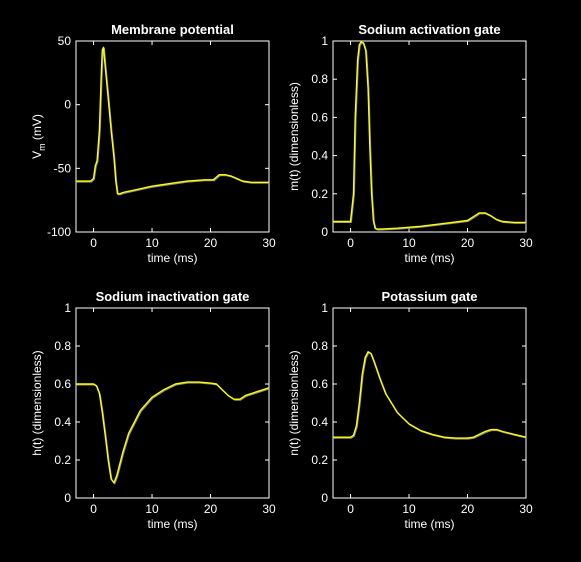  Describe the element at coordinates (59, 232) in the screenshot. I see `y-tick-label: -100` at that location.